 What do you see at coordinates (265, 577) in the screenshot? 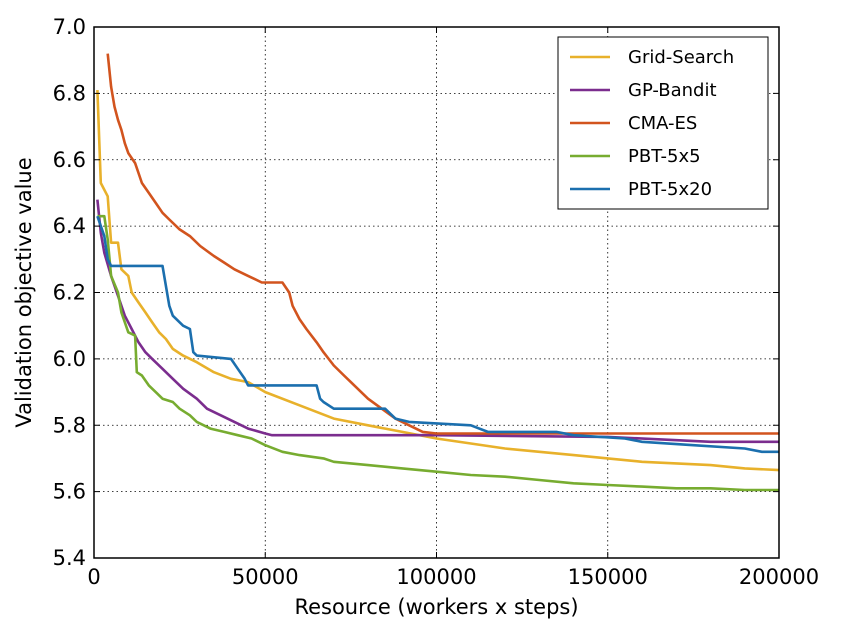
I see `x-tick-label: 50000` at bounding box center [265, 577].